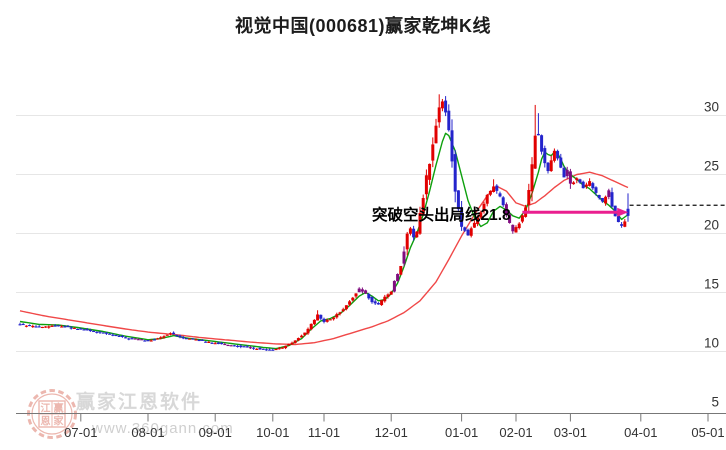  I want to click on x-axis-label: 05-01, so click(707, 432).